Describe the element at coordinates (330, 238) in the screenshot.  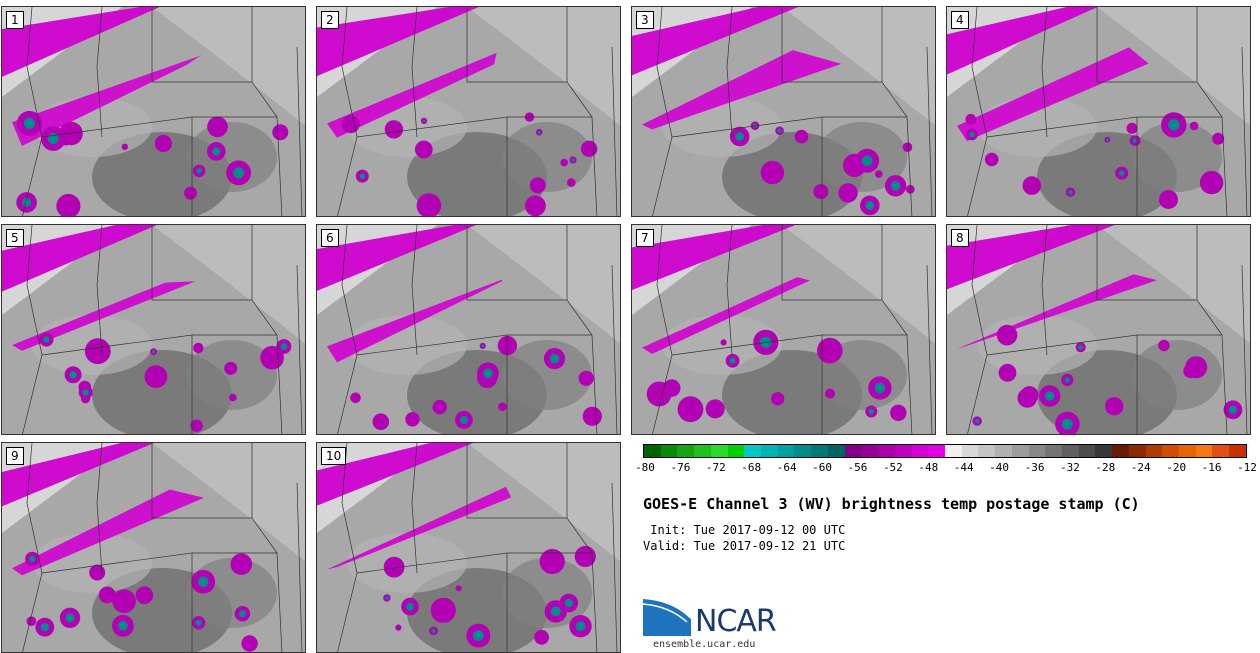
I see `panel-number: 6` at that location.